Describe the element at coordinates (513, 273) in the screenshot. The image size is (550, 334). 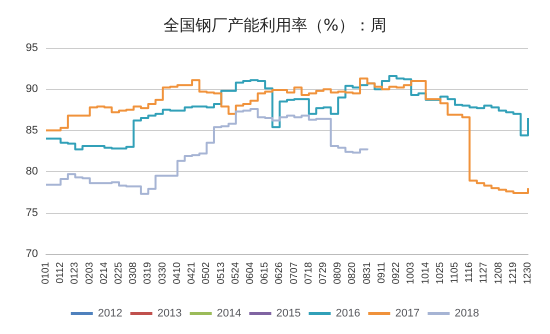
I see `x-tick-label: 1219` at that location.